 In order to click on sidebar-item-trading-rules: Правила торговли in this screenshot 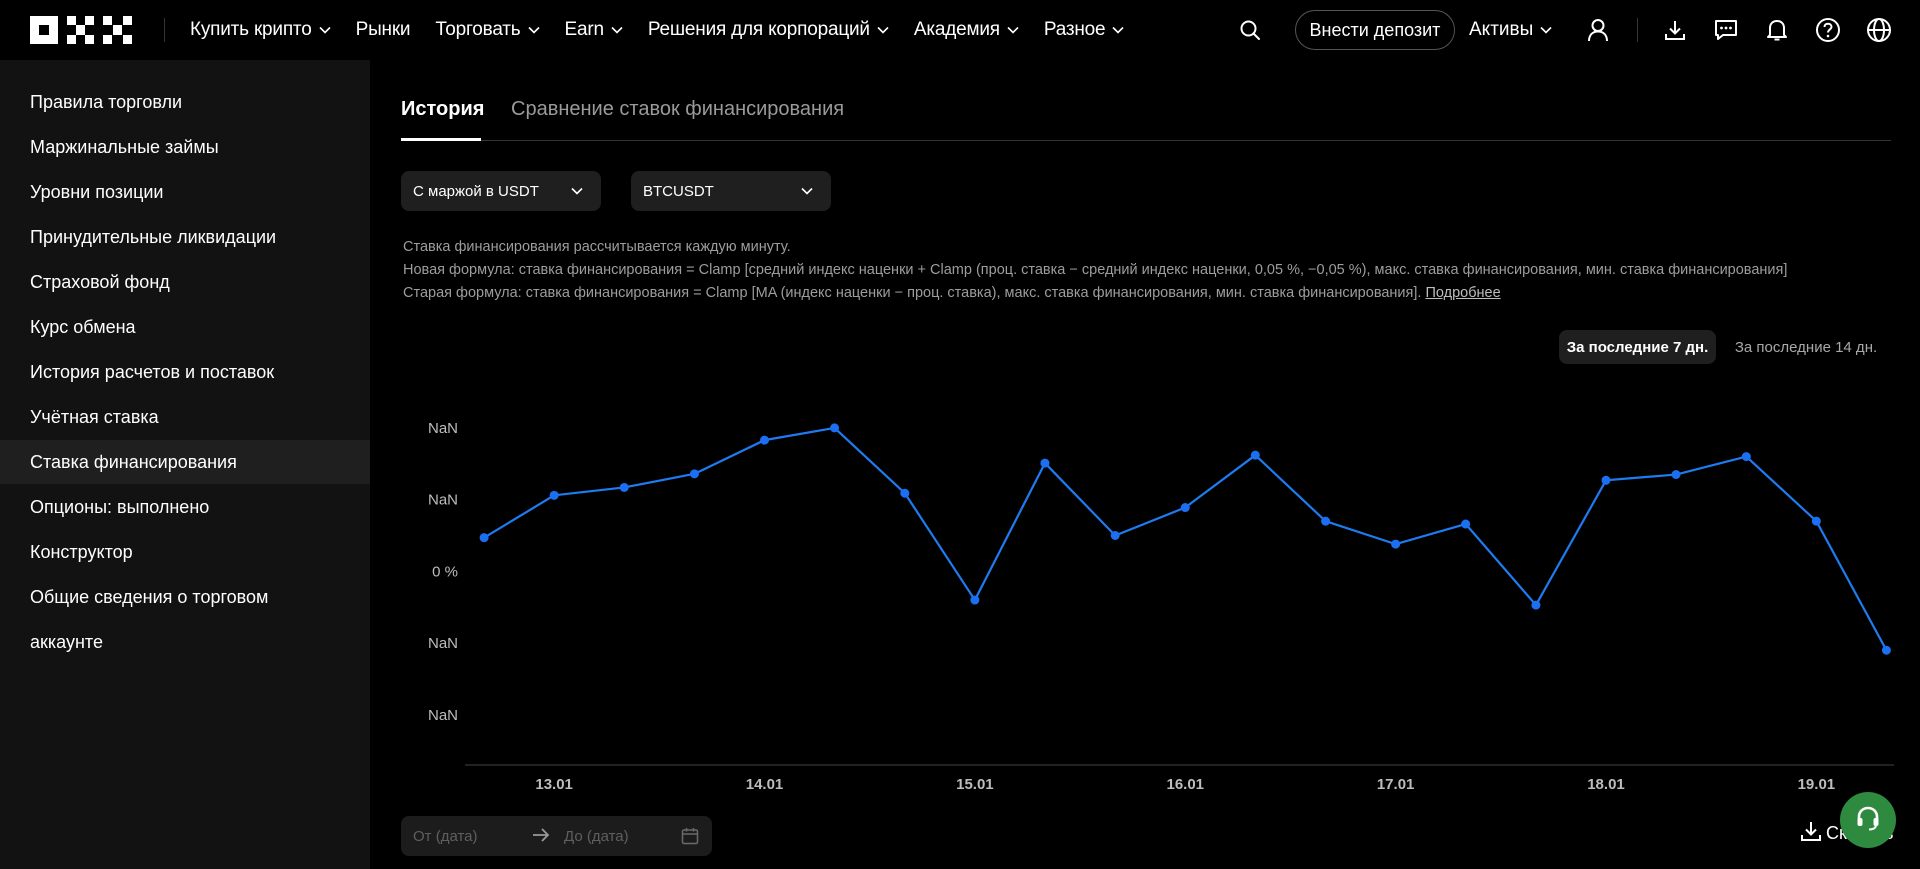, I will do `click(185, 102)`.